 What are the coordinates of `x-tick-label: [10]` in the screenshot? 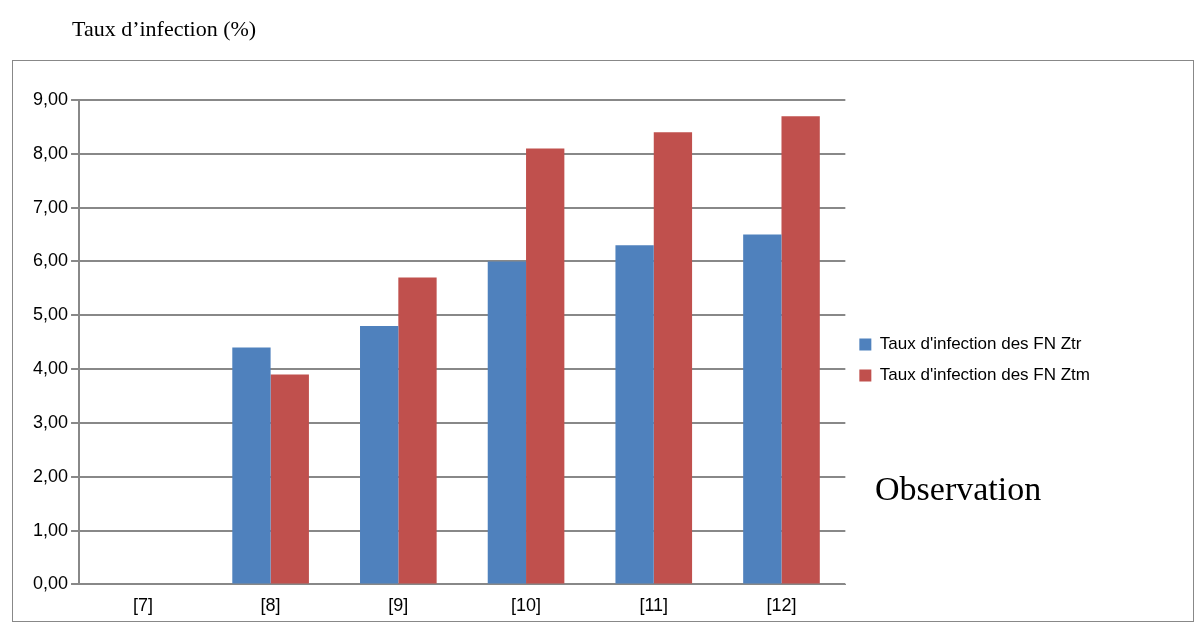 It's located at (526, 605).